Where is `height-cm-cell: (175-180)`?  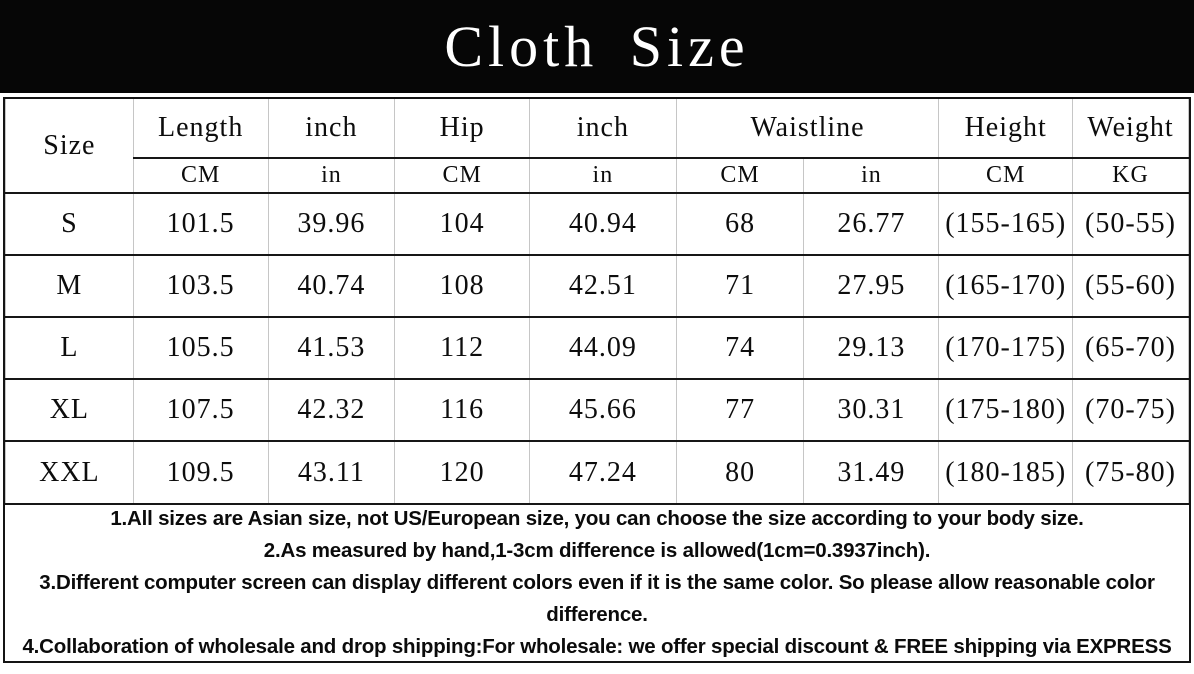 height-cm-cell: (175-180) is located at coordinates (1006, 410).